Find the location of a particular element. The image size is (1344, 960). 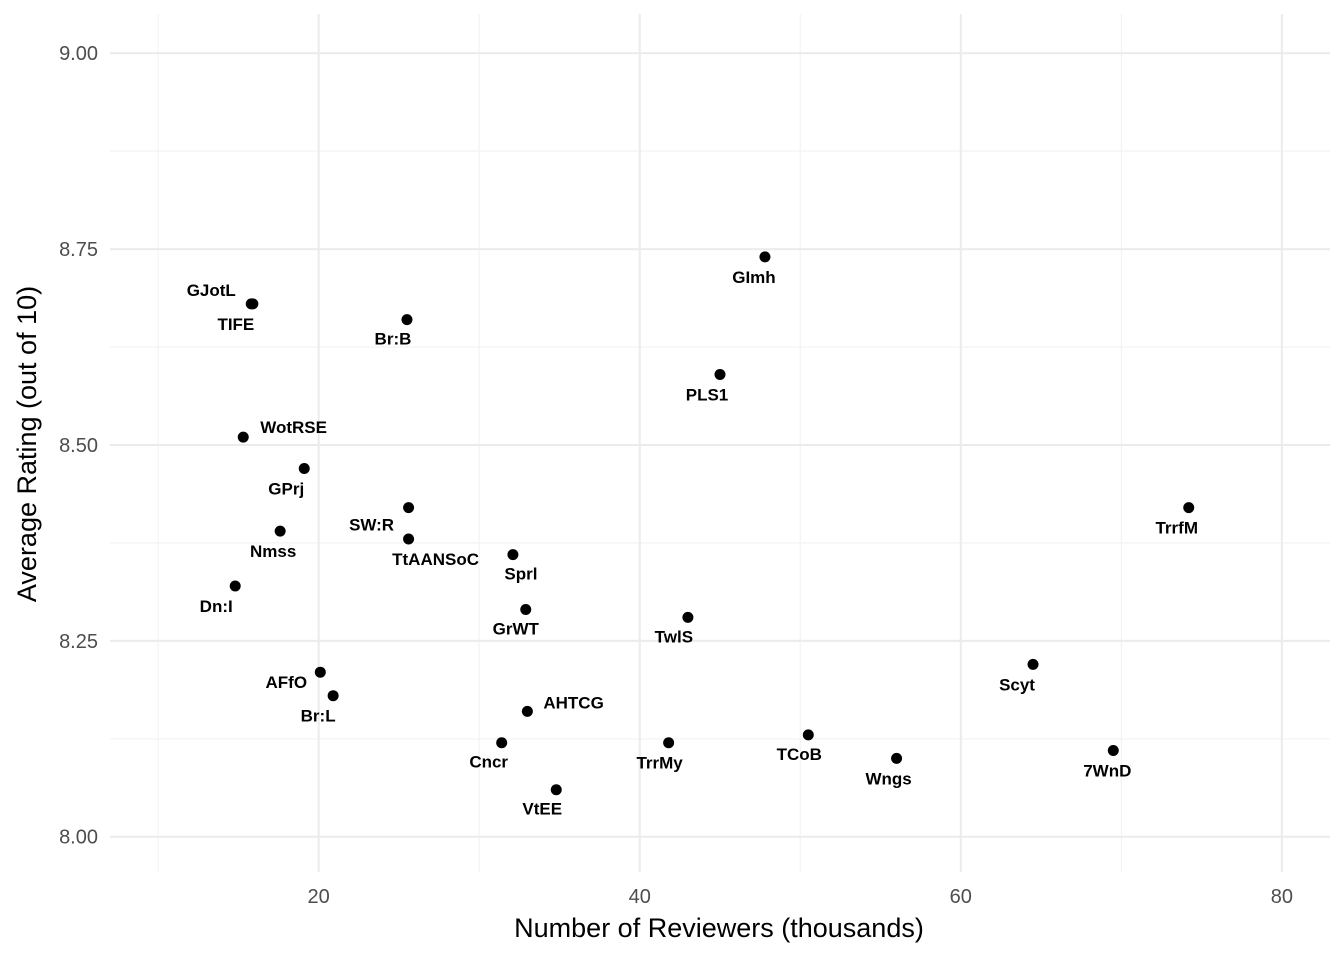

point-label: Wngs is located at coordinates (888, 778).